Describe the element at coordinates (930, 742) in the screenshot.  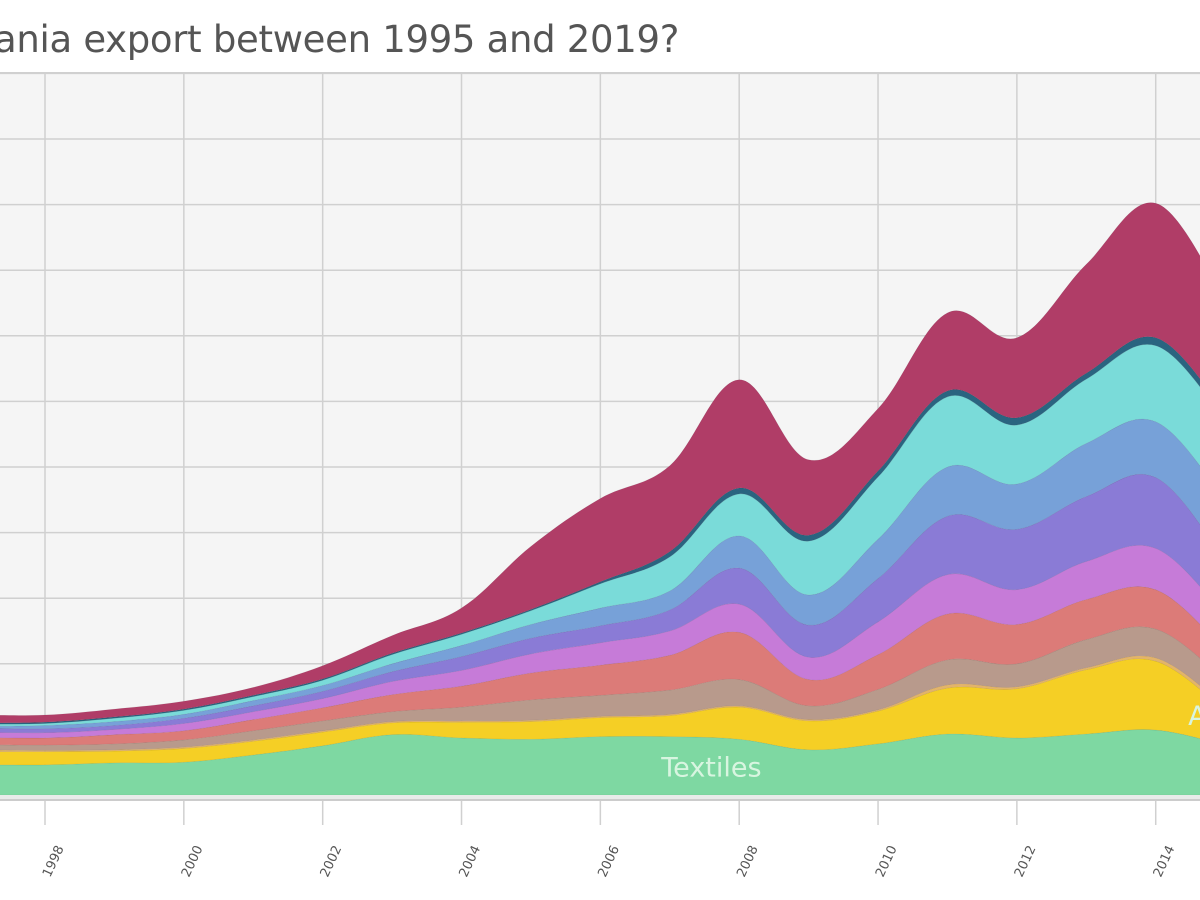
I see `annotations: Textiles A` at that location.